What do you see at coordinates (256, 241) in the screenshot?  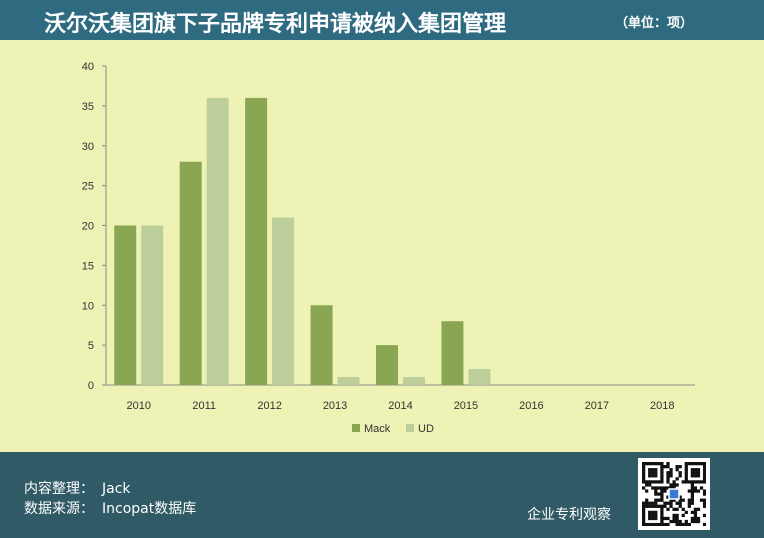 I see `bar-mack-2012` at bounding box center [256, 241].